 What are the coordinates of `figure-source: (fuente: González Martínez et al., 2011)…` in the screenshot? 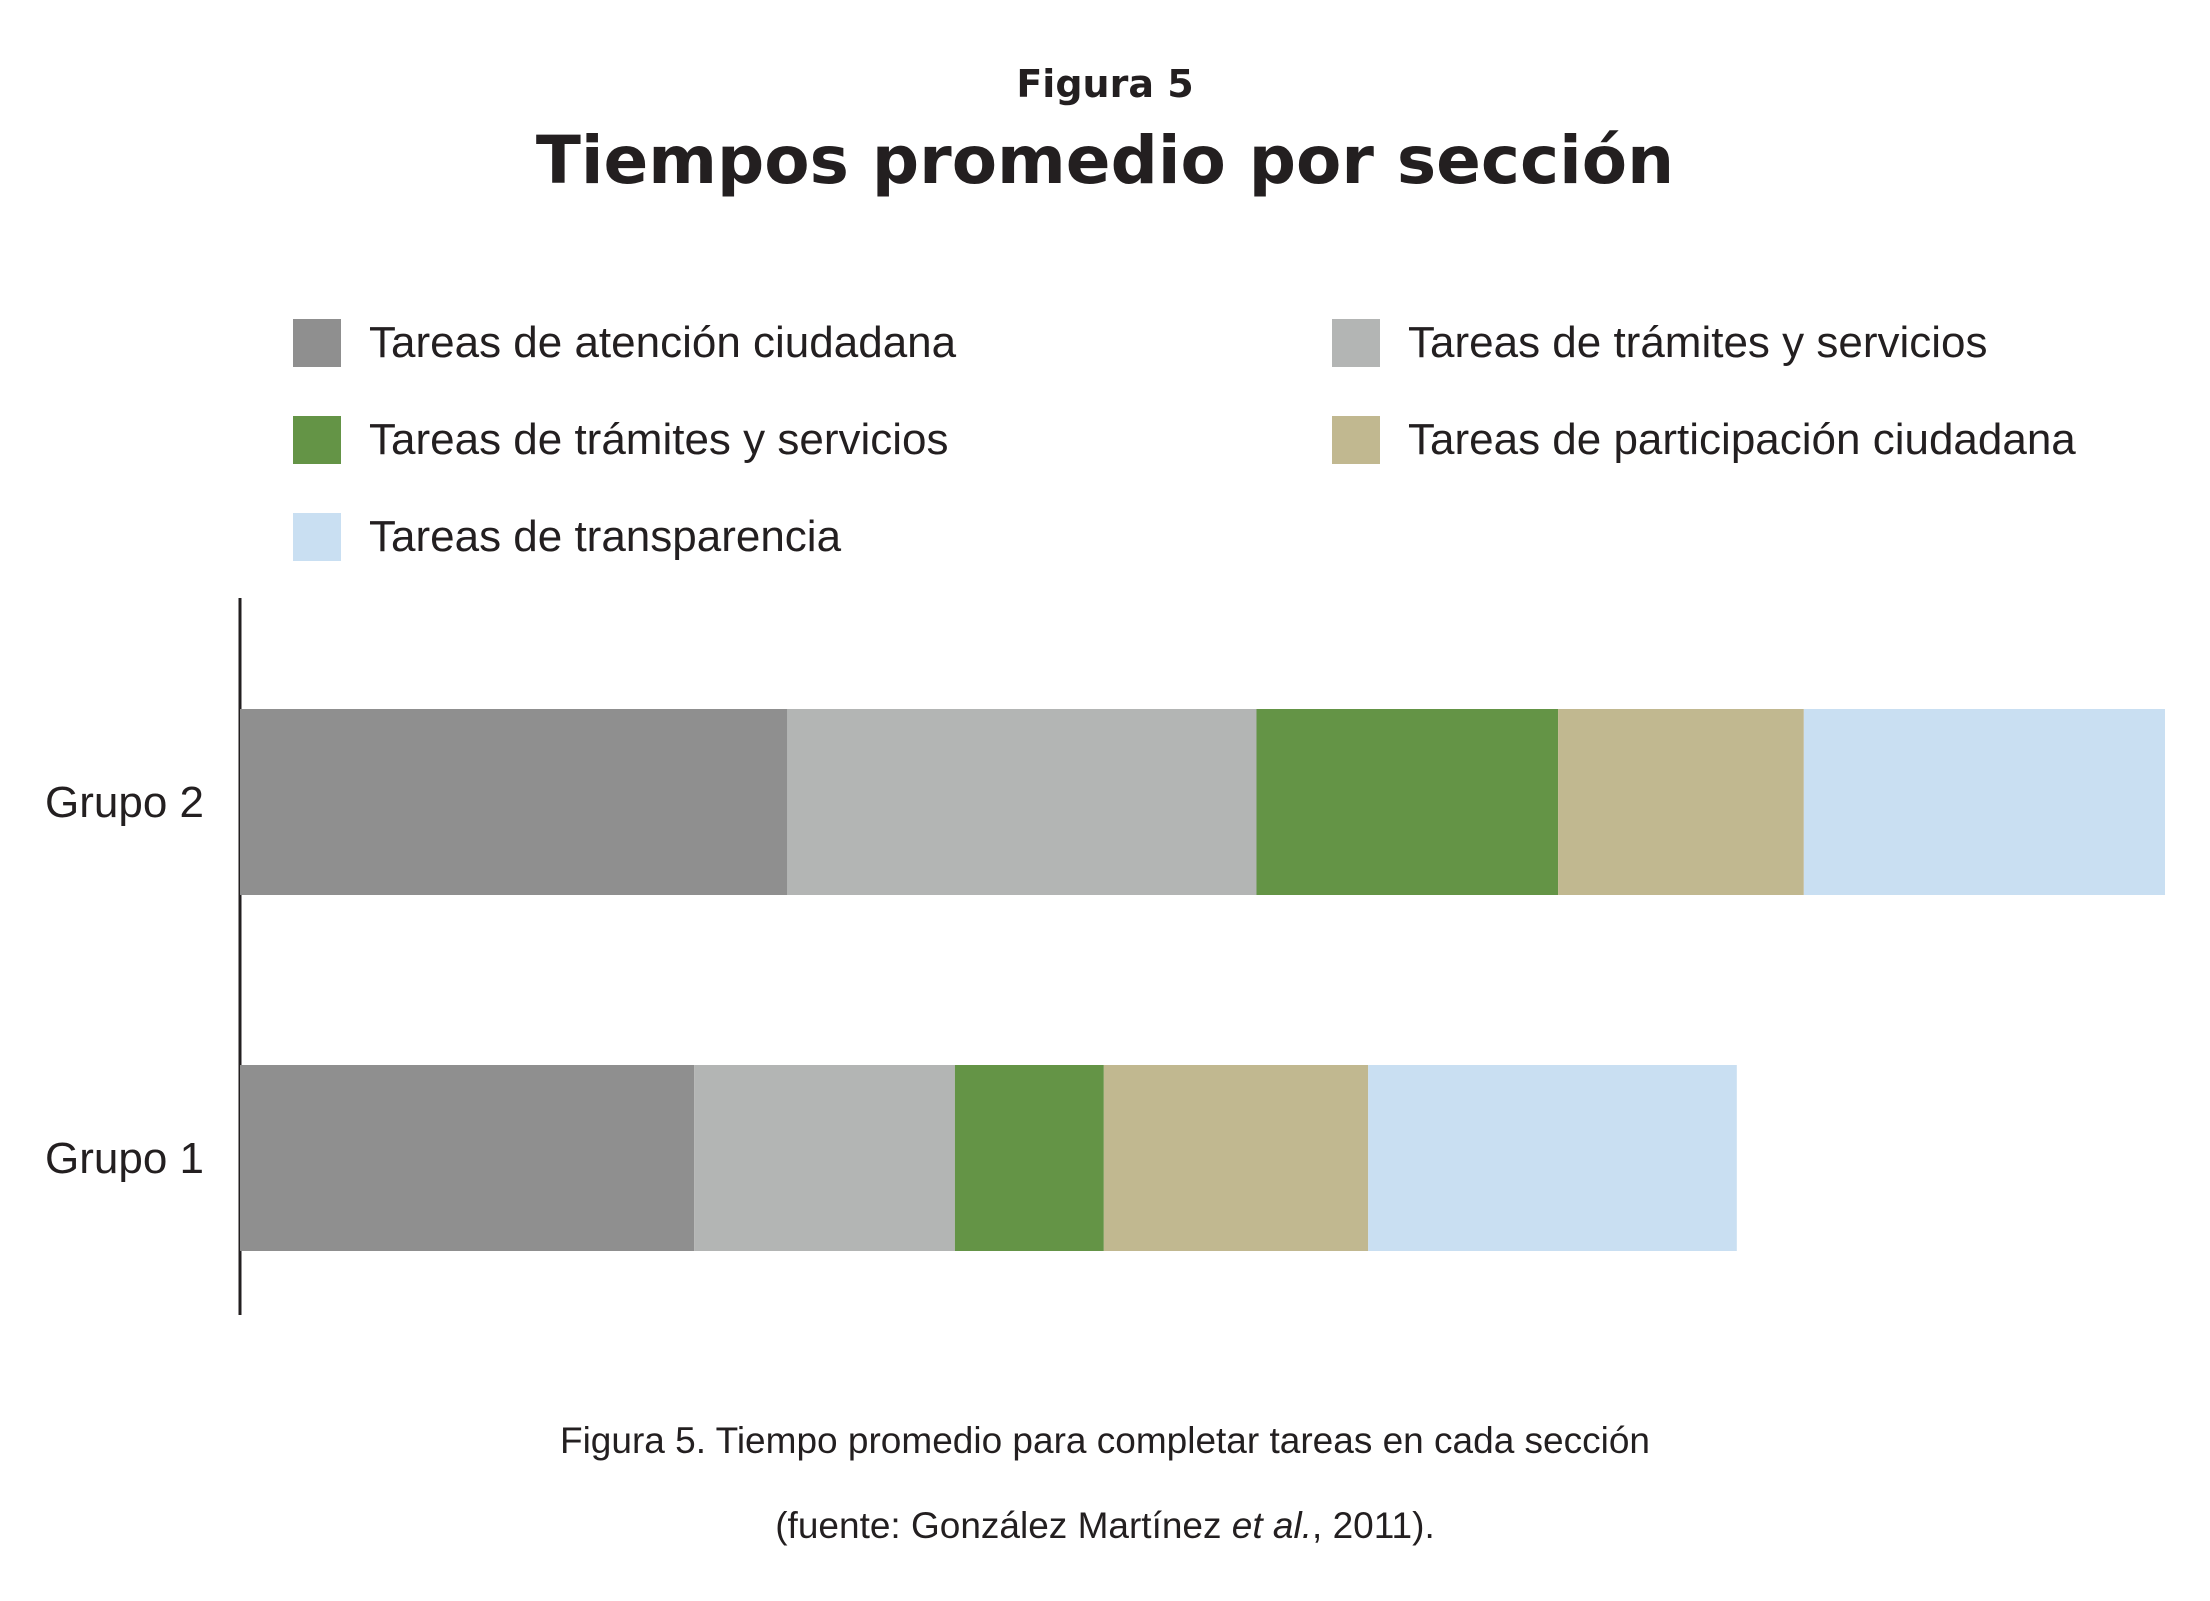 It's located at (1105, 1526).